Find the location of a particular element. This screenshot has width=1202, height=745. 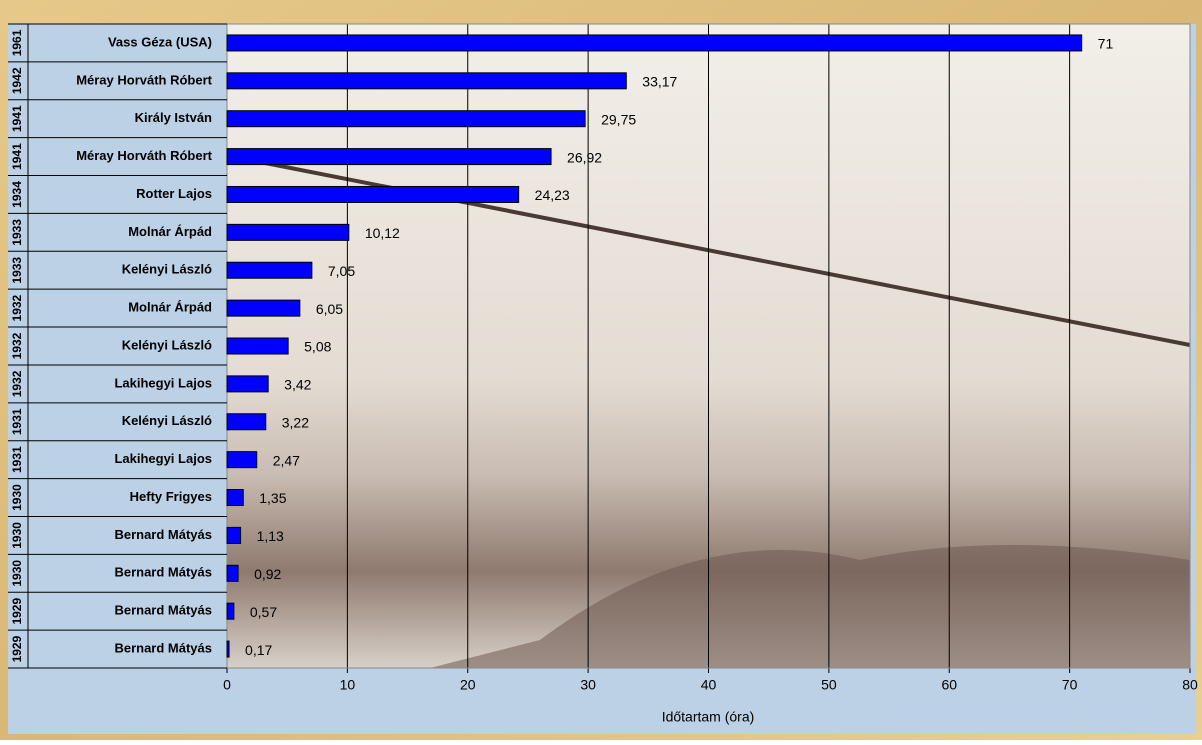

x-tick-label: 50 is located at coordinates (829, 685).